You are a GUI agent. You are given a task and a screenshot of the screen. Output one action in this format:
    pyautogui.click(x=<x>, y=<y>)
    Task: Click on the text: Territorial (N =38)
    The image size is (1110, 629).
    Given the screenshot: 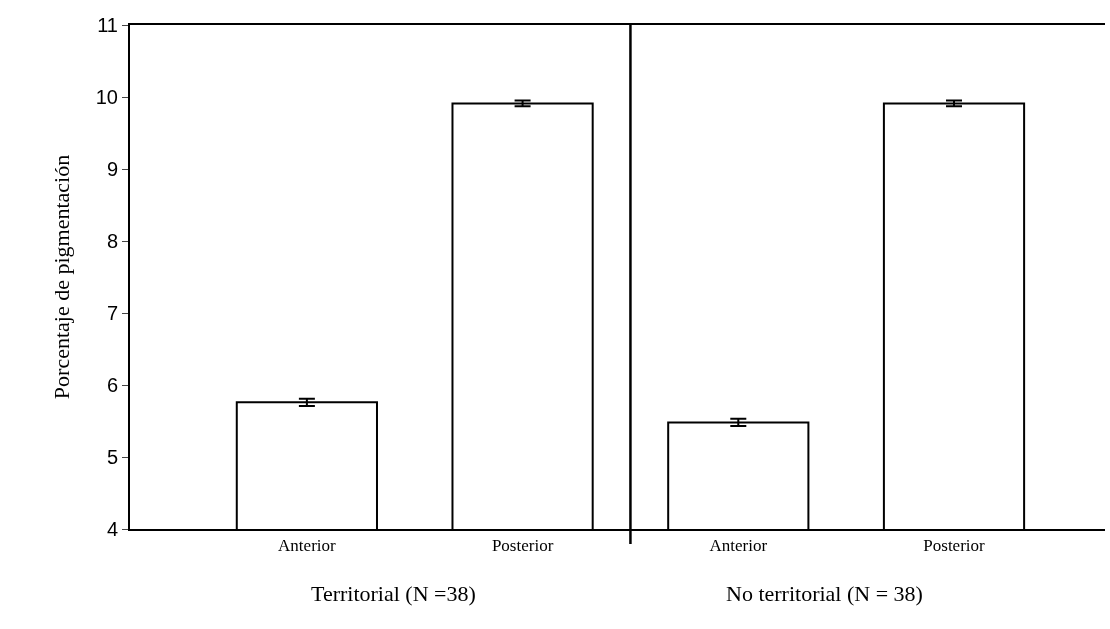 What is the action you would take?
    pyautogui.click(x=393, y=593)
    